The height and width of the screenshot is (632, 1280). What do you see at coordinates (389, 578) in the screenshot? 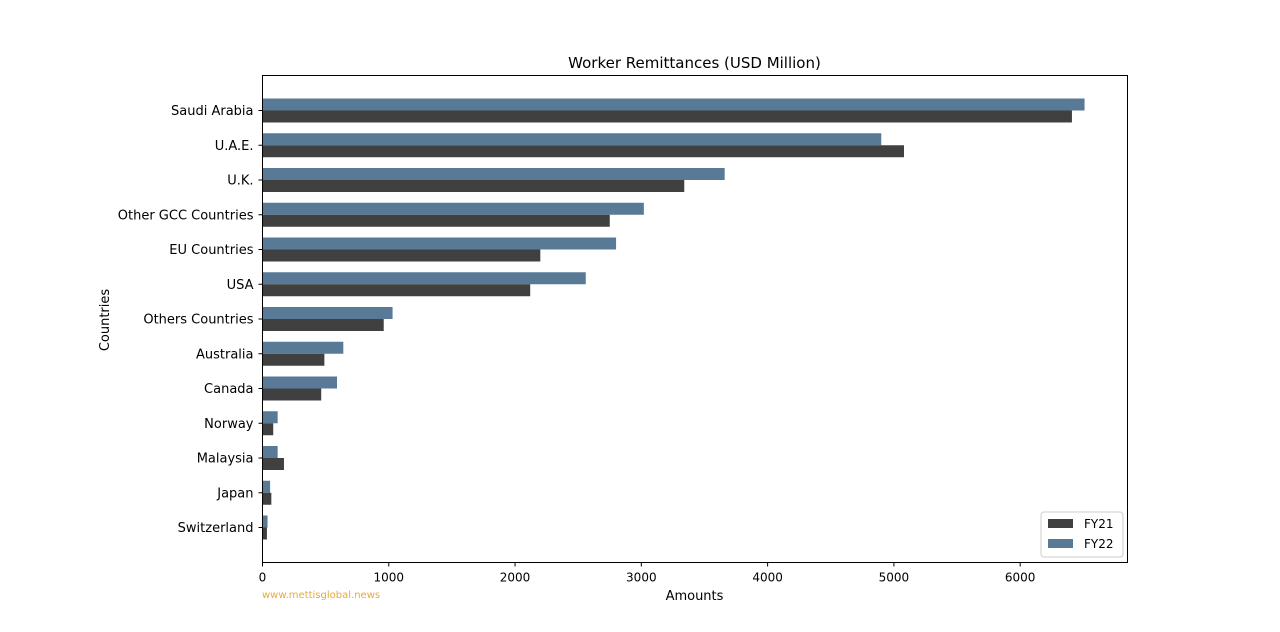
I see `x-tick-label: 1000` at bounding box center [389, 578].